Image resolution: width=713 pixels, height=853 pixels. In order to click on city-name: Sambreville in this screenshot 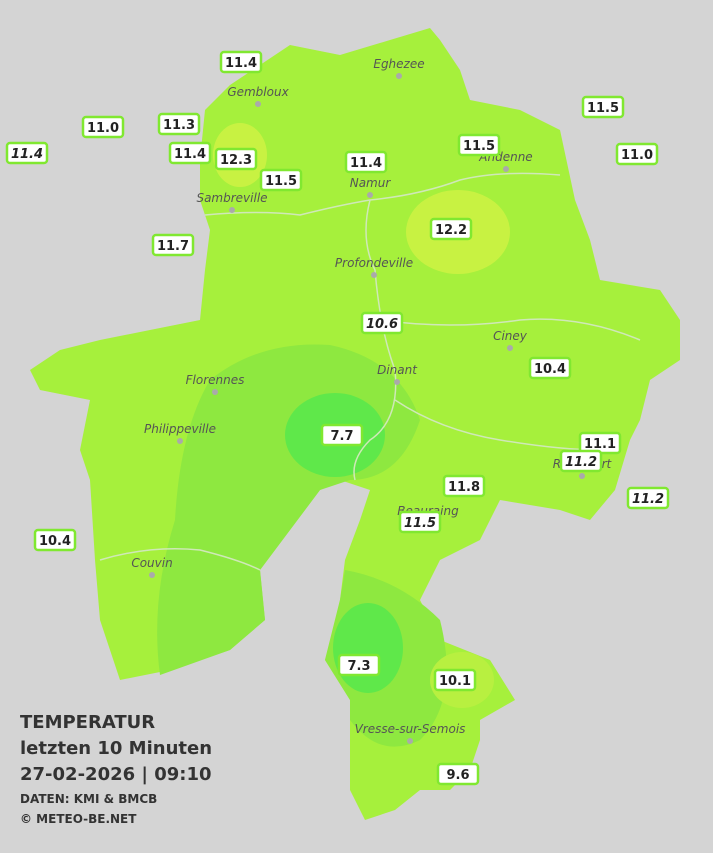, I will do `click(231, 198)`.